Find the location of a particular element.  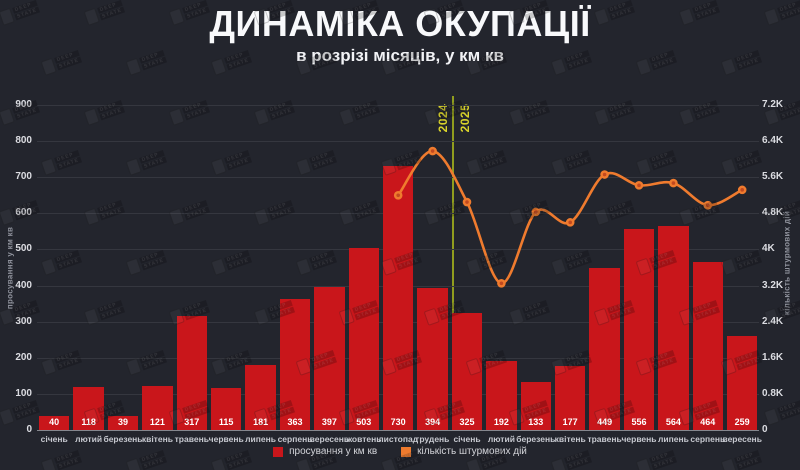

bar-value-label: 121 is located at coordinates (157, 422).